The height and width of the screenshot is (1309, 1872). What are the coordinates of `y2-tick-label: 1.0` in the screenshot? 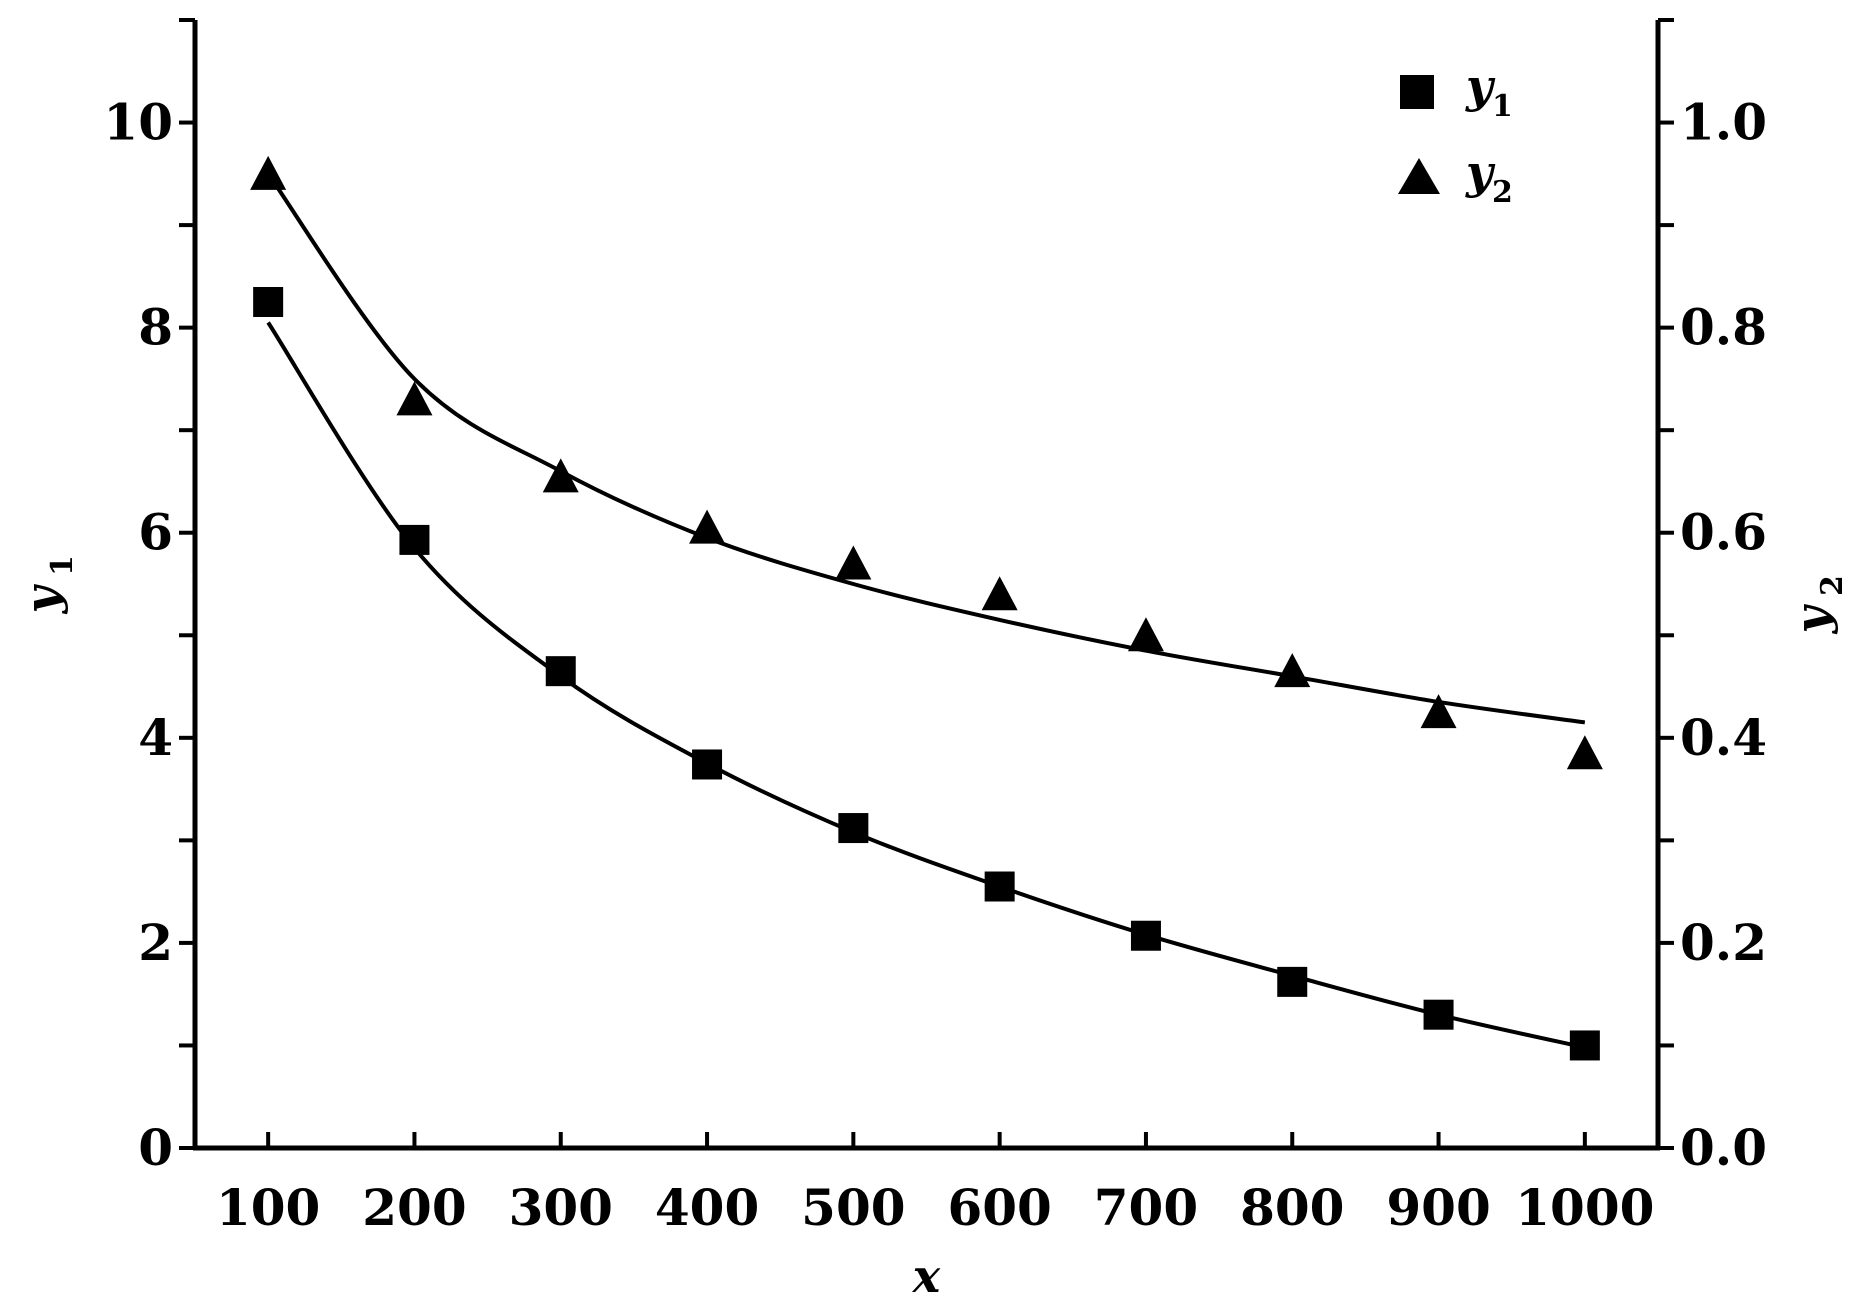 It's located at (1723, 122).